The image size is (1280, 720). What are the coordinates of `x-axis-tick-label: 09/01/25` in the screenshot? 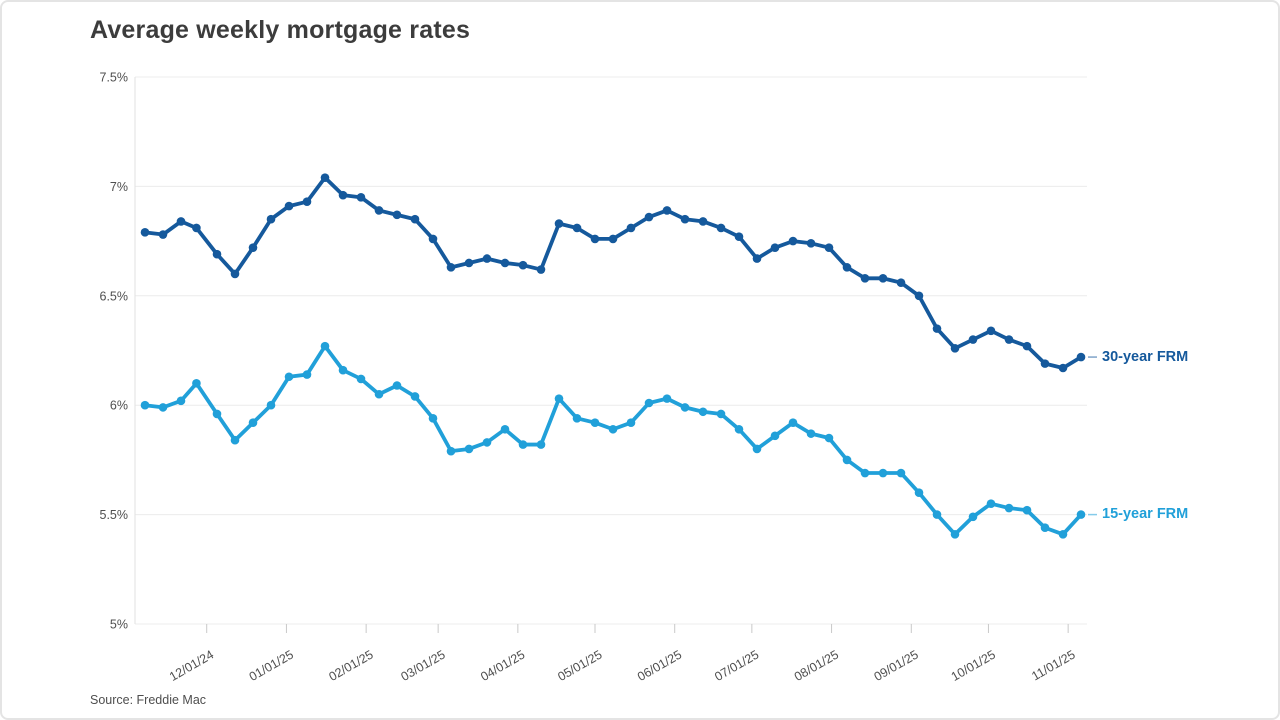 It's located at (896, 665).